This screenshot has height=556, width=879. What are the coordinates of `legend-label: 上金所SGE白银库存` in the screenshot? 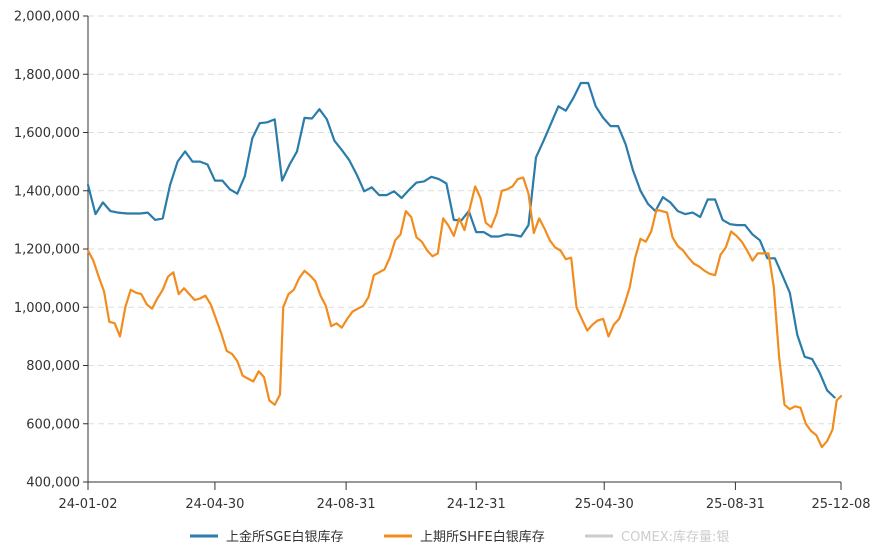 It's located at (285, 537).